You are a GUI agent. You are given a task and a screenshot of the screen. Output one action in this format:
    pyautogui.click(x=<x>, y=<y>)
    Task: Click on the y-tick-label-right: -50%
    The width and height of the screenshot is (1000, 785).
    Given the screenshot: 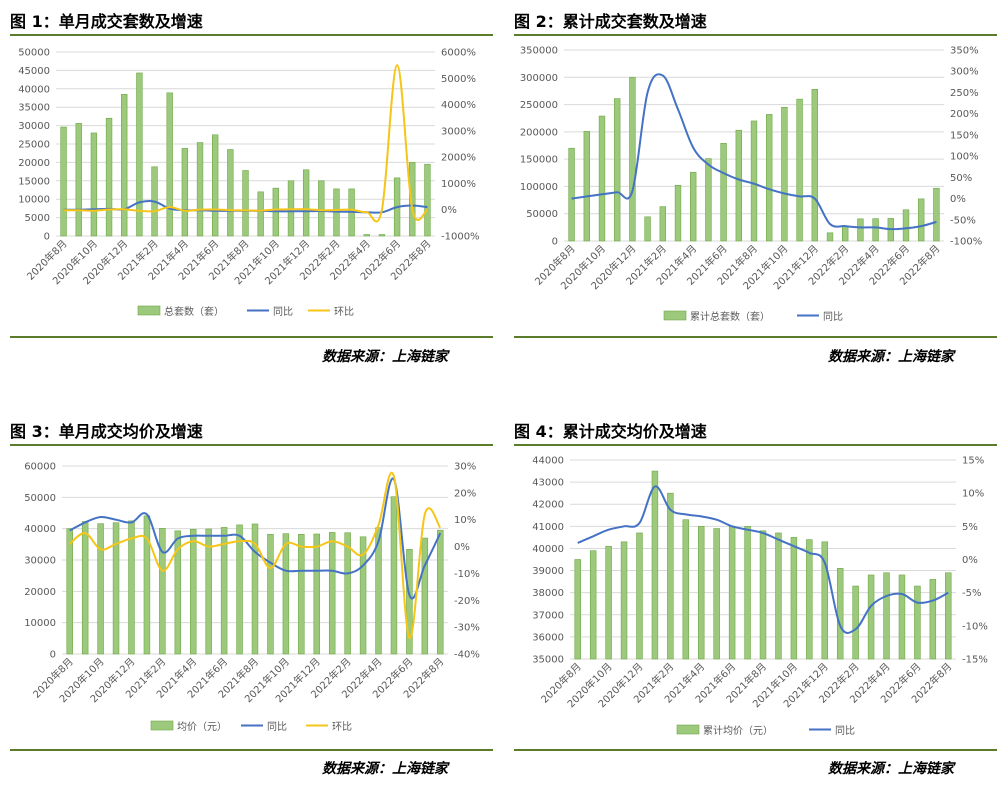 What is the action you would take?
    pyautogui.click(x=963, y=220)
    